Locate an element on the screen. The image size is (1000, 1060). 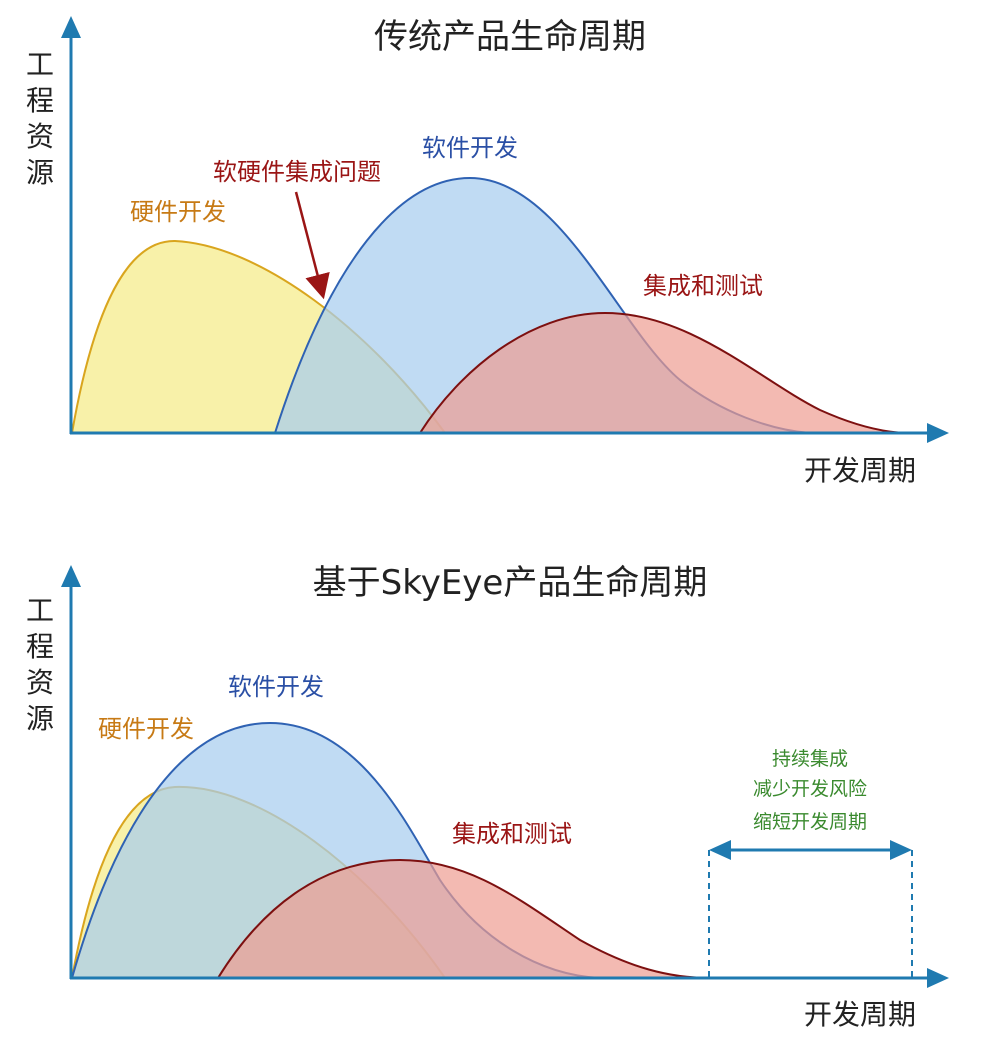
bottom-integration-label: 集成和测试 is located at coordinates (512, 834).